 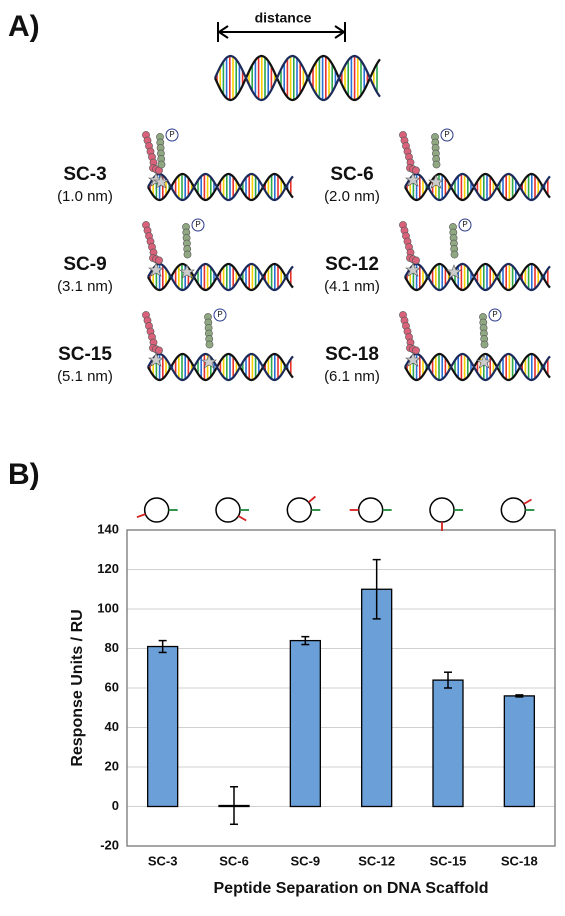 I want to click on y-tick-label: 0, so click(x=115, y=805).